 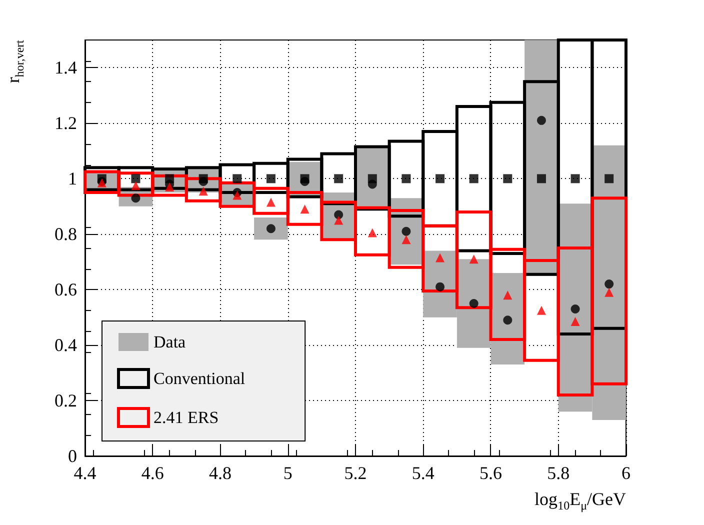 What do you see at coordinates (85, 473) in the screenshot?
I see `x-tick-label: 4.4` at bounding box center [85, 473].